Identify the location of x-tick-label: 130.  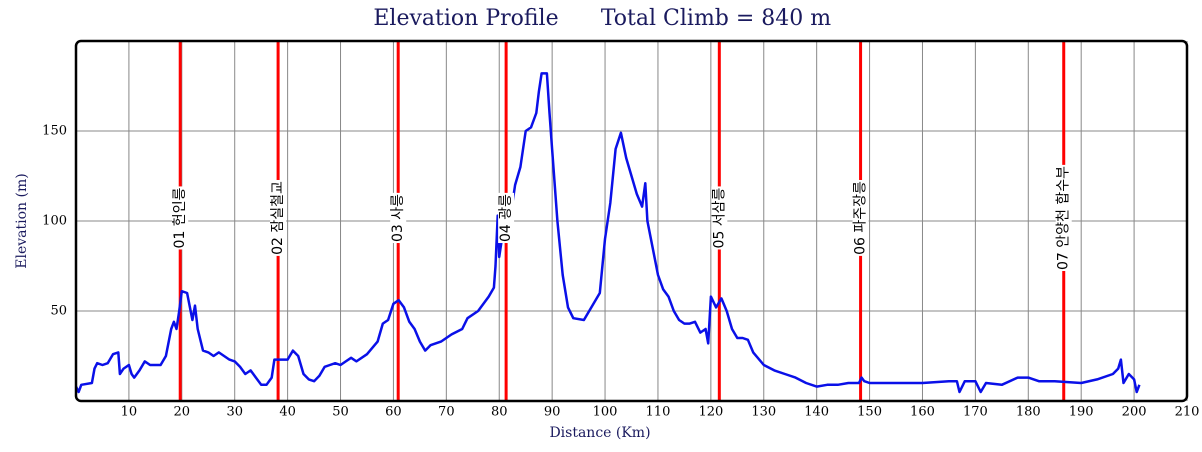
(763, 412).